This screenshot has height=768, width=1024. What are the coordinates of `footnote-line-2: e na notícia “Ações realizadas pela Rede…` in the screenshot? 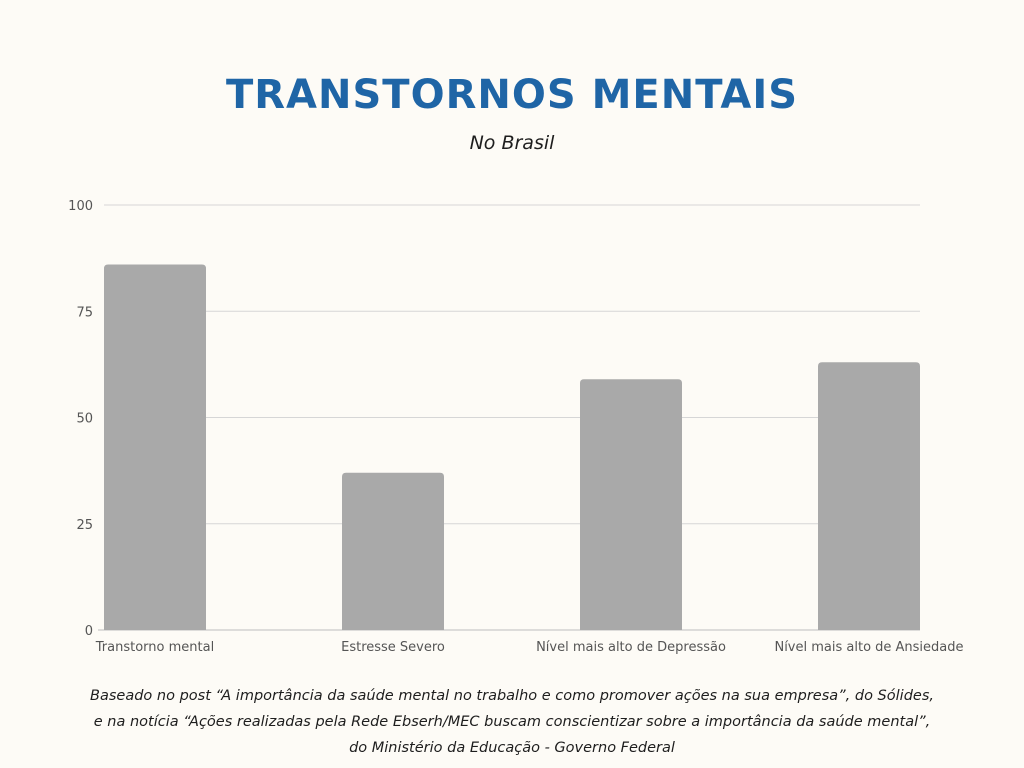 It's located at (512, 722).